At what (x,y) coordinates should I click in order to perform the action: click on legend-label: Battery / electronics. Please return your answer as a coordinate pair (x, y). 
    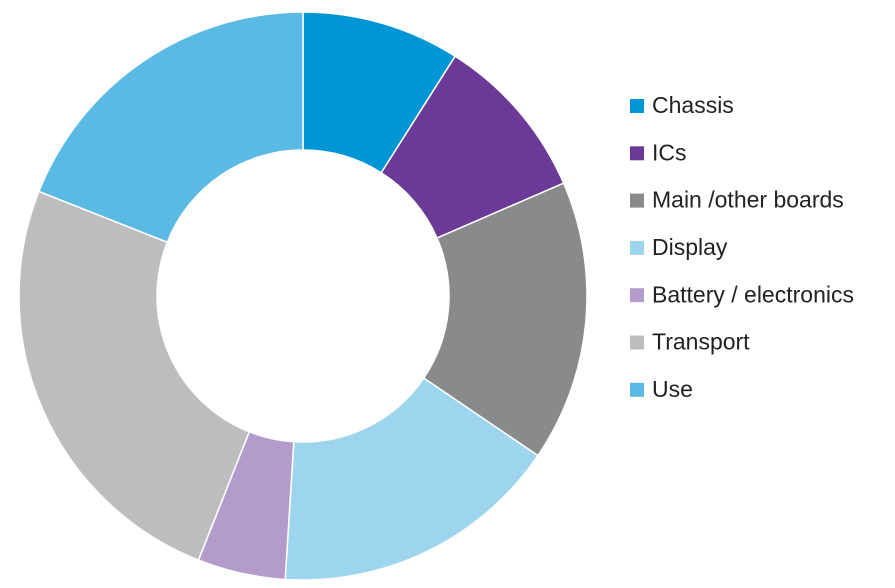
    Looking at the image, I should click on (753, 294).